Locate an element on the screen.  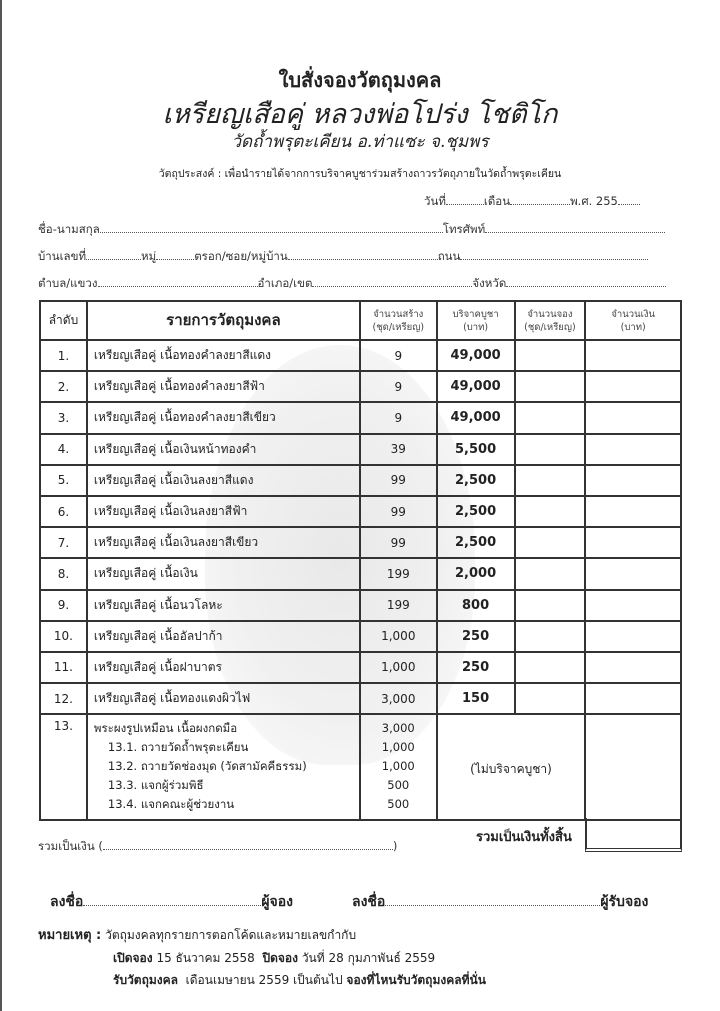
total-words-line: รวมเป็นเงิน () is located at coordinates (217, 847).